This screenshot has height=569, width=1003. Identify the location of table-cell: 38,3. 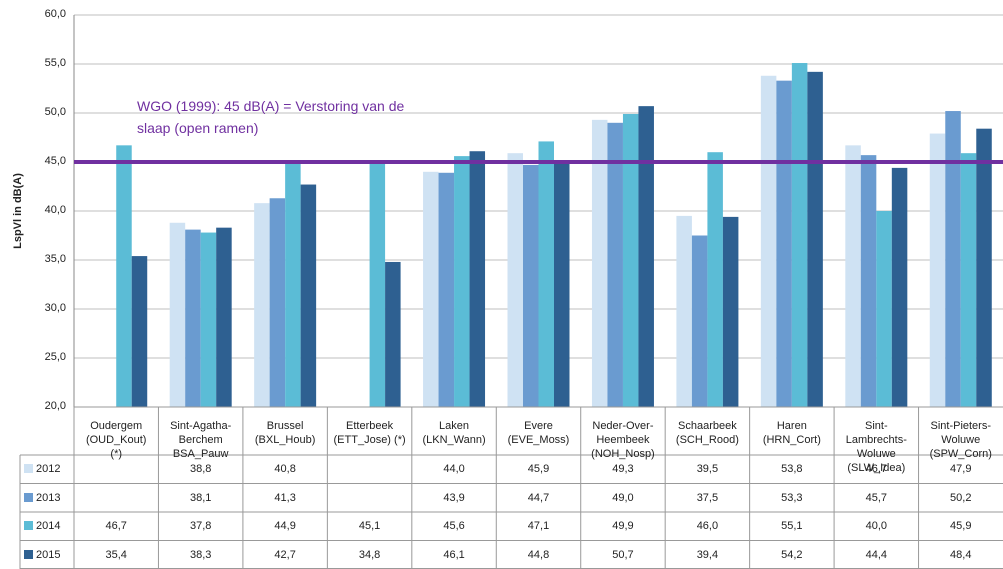
(200, 554).